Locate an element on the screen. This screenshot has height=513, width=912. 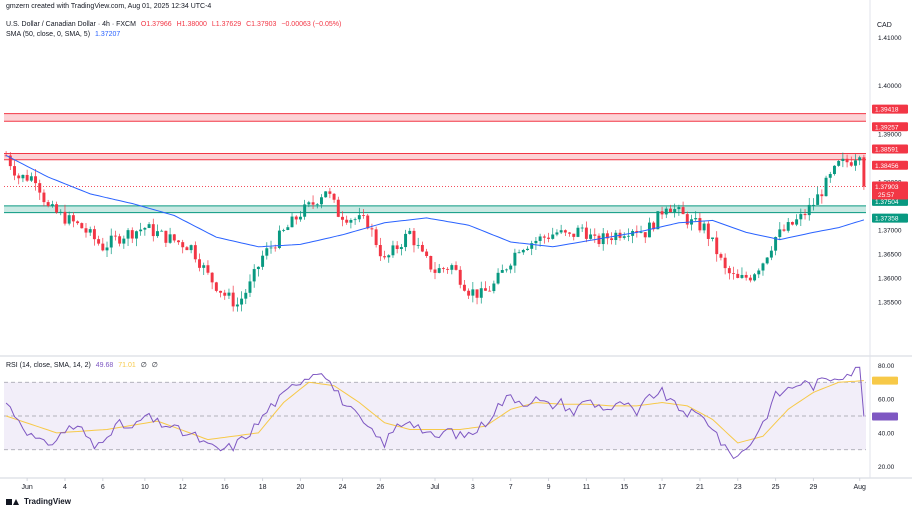
rsi-sma-tag is located at coordinates (885, 380).